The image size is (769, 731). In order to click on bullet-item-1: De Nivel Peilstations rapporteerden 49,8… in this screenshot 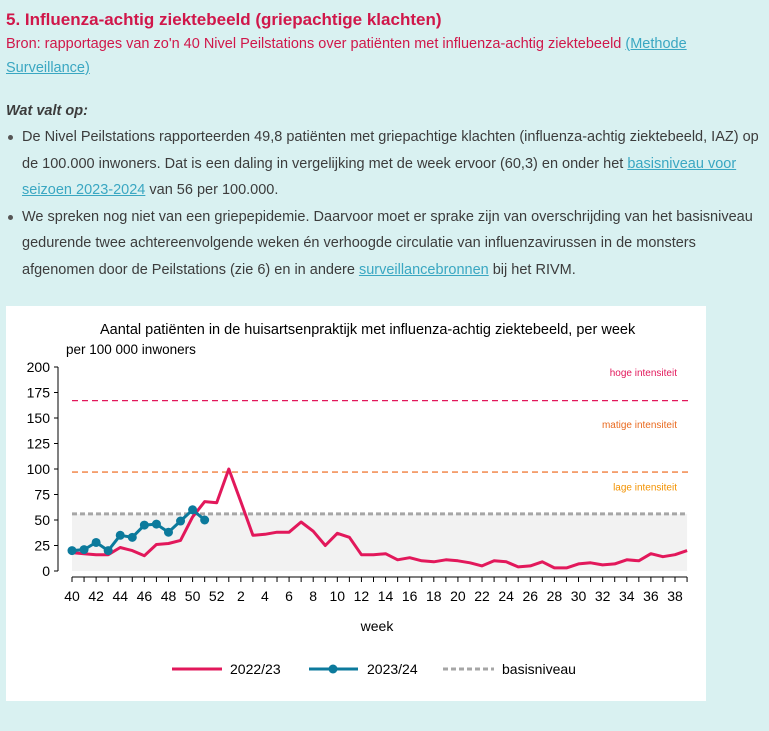, I will do `click(385, 164)`.